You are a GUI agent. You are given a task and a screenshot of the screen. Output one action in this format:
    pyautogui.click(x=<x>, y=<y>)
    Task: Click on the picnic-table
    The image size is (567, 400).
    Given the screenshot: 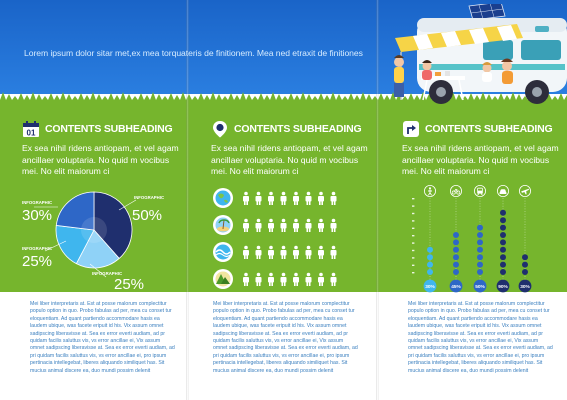 What is the action you would take?
    pyautogui.click(x=443, y=86)
    